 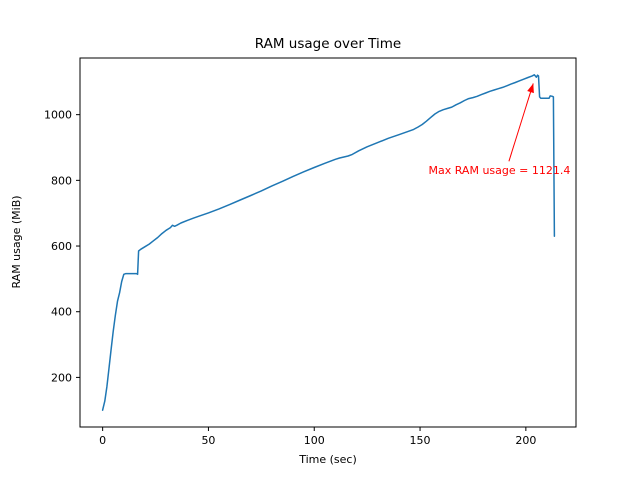 What do you see at coordinates (61, 180) in the screenshot?
I see `y-tick-label: 800` at bounding box center [61, 180].